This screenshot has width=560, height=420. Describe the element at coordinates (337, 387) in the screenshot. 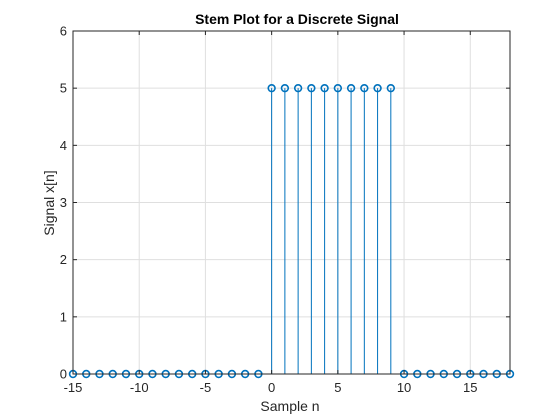

I see `x-tick-label: 5` at that location.